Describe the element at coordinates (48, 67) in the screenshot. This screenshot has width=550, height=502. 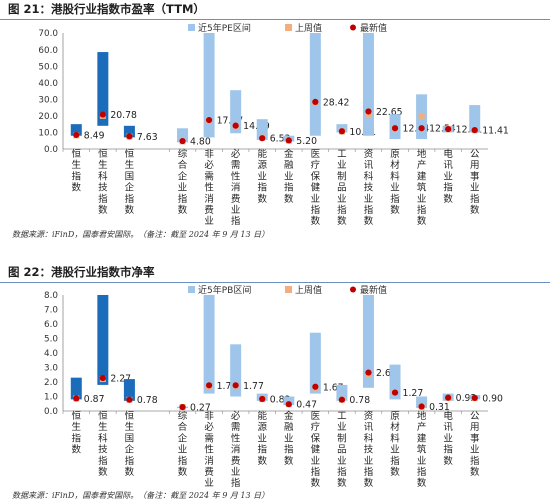
I see `y-tick-label: 50.0` at that location.